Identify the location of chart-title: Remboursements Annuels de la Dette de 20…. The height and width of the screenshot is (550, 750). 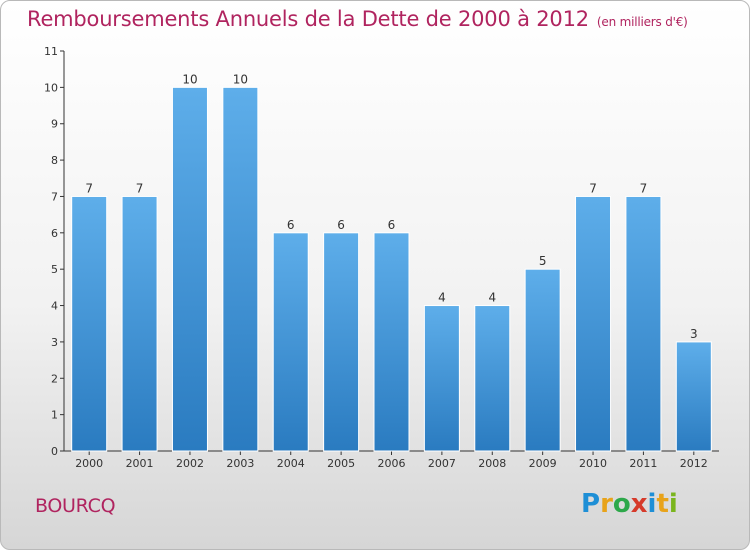
(357, 19).